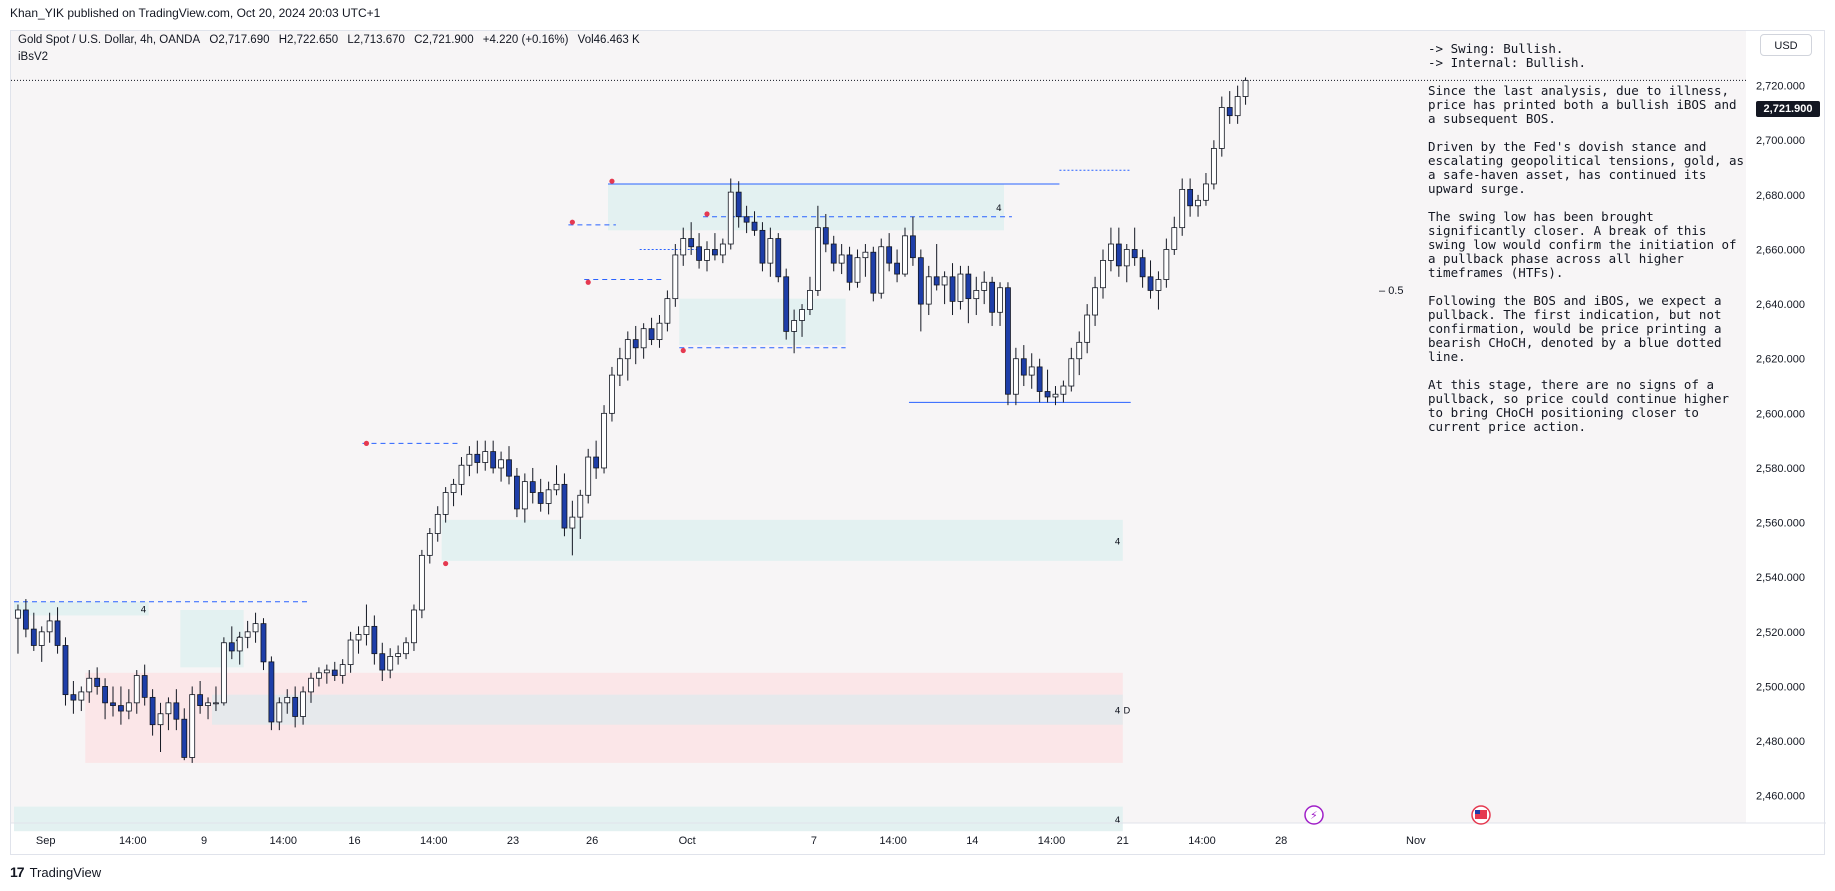 This screenshot has height=891, width=1835. What do you see at coordinates (1786, 45) in the screenshot?
I see `currency-button: USD` at bounding box center [1786, 45].